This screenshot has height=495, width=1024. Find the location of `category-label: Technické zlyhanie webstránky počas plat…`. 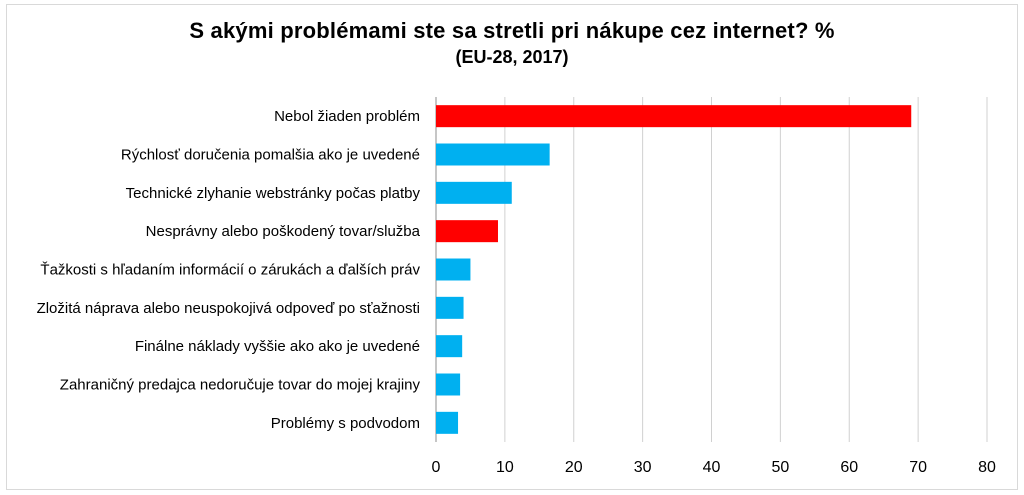

category-label: Technické zlyhanie webstránky počas plat… is located at coordinates (273, 193).